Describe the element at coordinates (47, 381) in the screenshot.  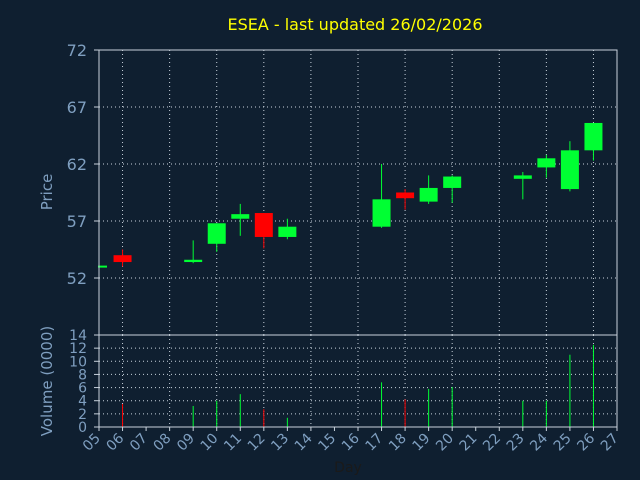
I see `volume-axis-label: Volume (0000)` at that location.